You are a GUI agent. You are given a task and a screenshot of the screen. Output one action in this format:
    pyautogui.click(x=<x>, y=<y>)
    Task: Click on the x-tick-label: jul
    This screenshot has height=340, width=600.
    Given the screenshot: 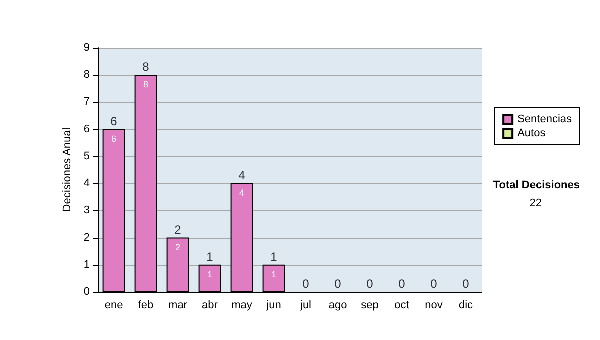 What is the action you would take?
    pyautogui.click(x=305, y=306)
    